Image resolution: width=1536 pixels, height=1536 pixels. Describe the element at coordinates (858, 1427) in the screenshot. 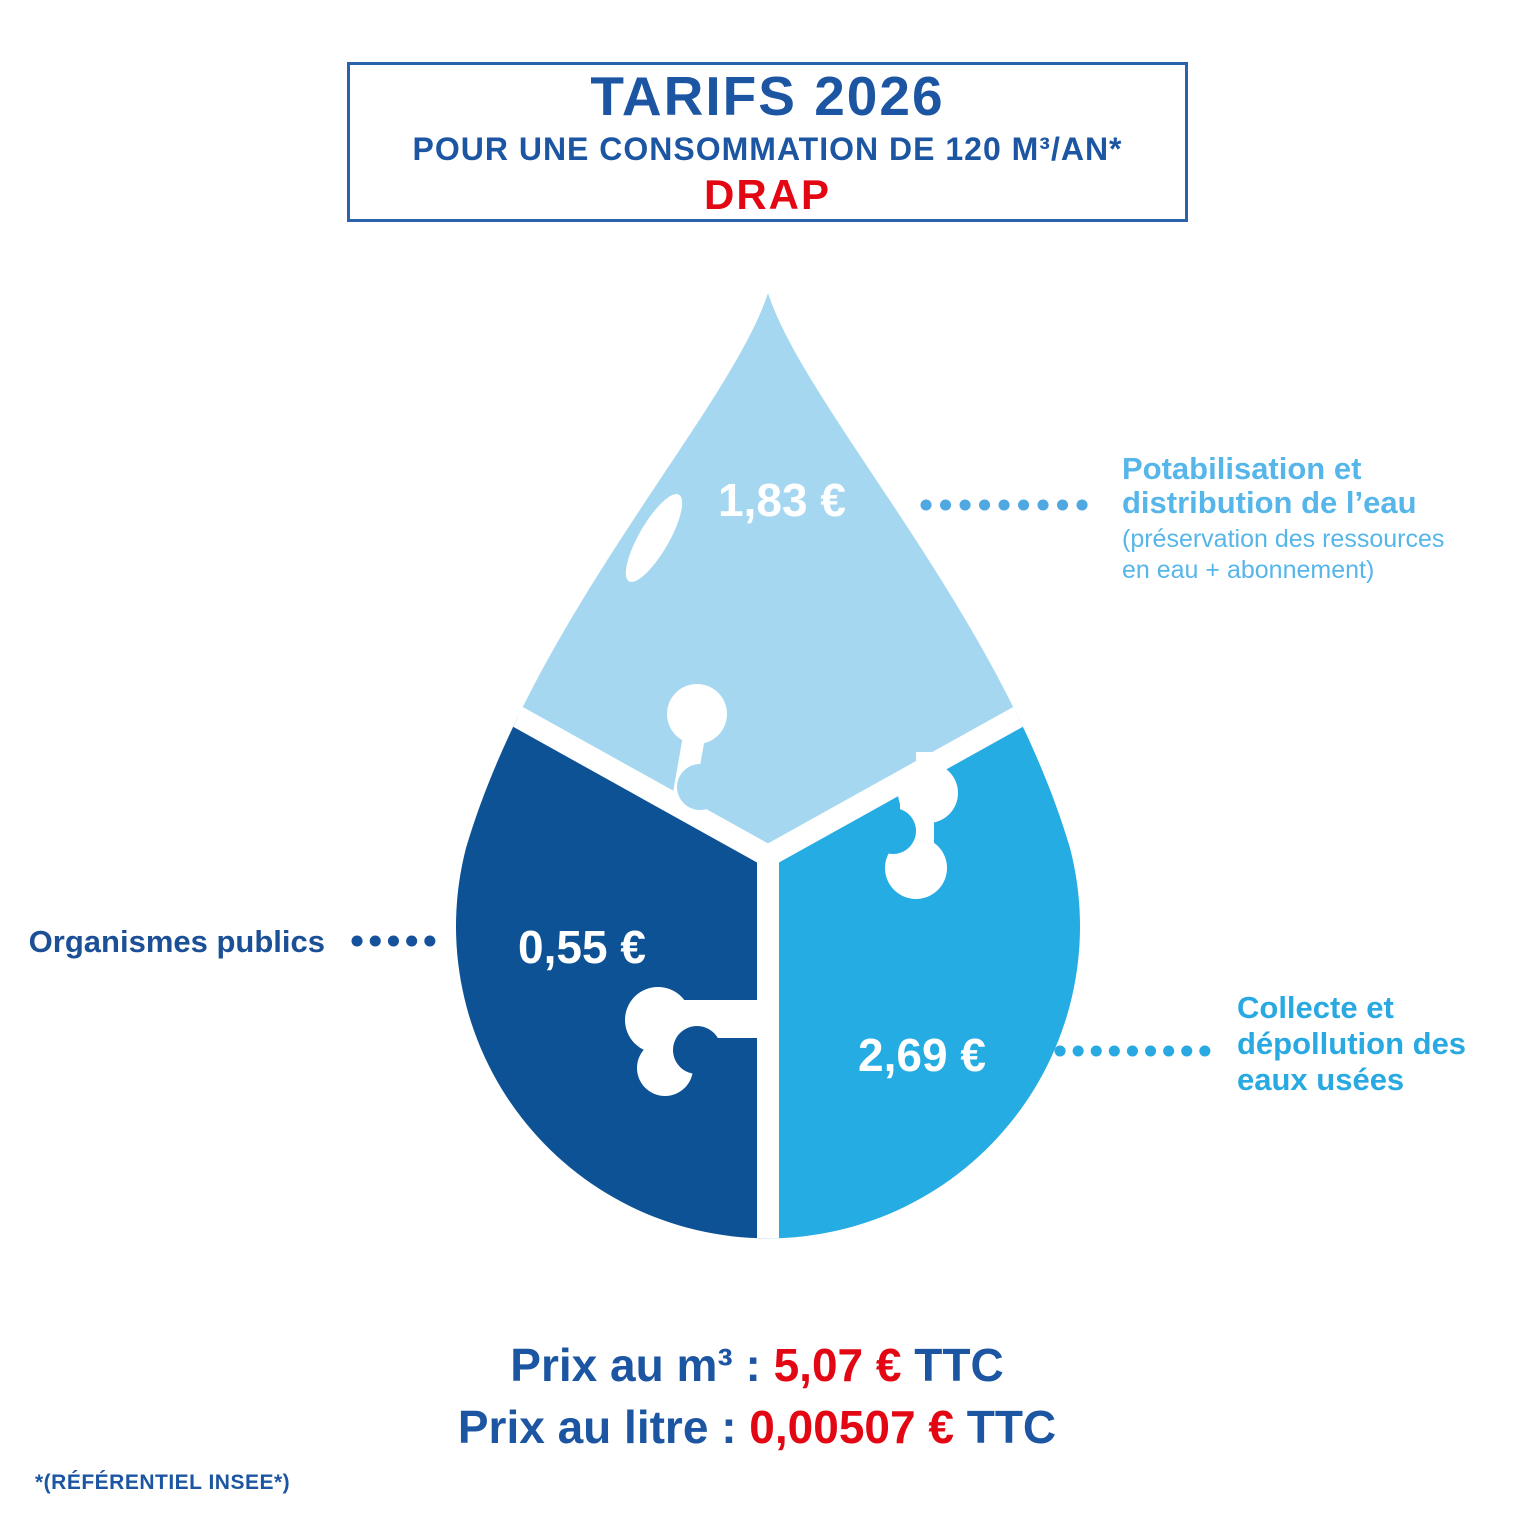

I see `price-per-litre-value: 0,00507 €` at that location.